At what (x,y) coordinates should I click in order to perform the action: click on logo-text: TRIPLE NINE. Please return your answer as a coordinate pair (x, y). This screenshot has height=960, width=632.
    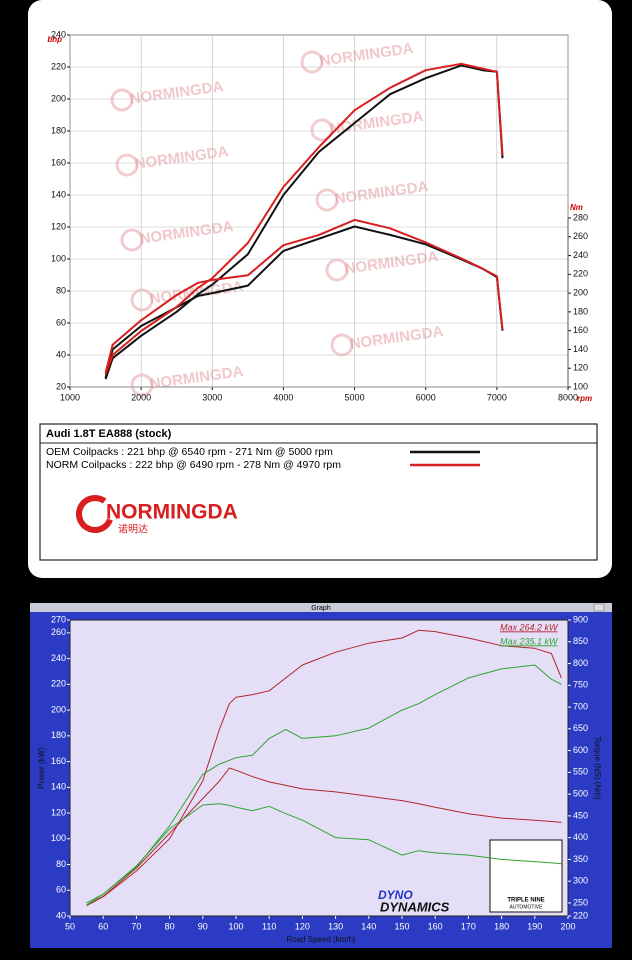
    Looking at the image, I should click on (525, 901).